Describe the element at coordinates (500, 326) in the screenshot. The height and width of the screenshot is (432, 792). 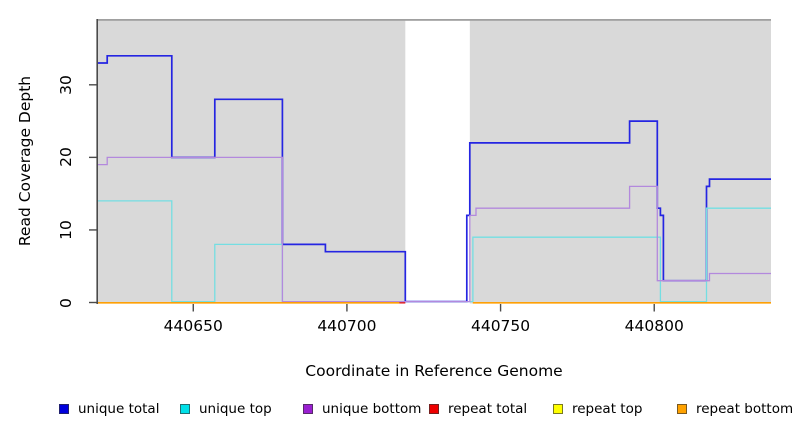
I see `x-tick-label: 440750` at that location.